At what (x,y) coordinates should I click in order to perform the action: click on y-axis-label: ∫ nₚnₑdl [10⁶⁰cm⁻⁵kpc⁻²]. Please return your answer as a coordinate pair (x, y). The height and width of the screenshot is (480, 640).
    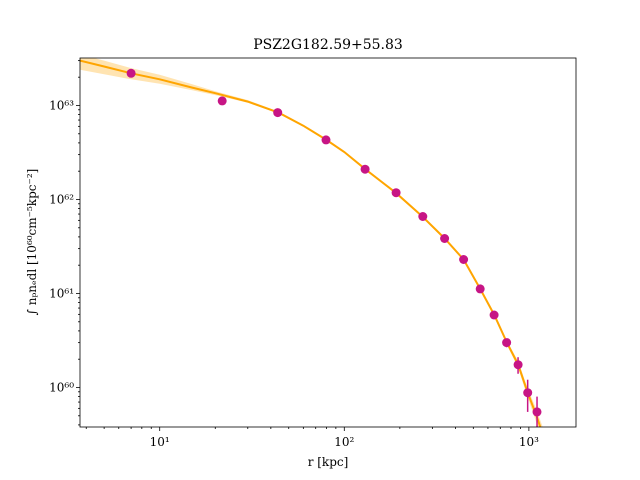
    Looking at the image, I should click on (32, 242).